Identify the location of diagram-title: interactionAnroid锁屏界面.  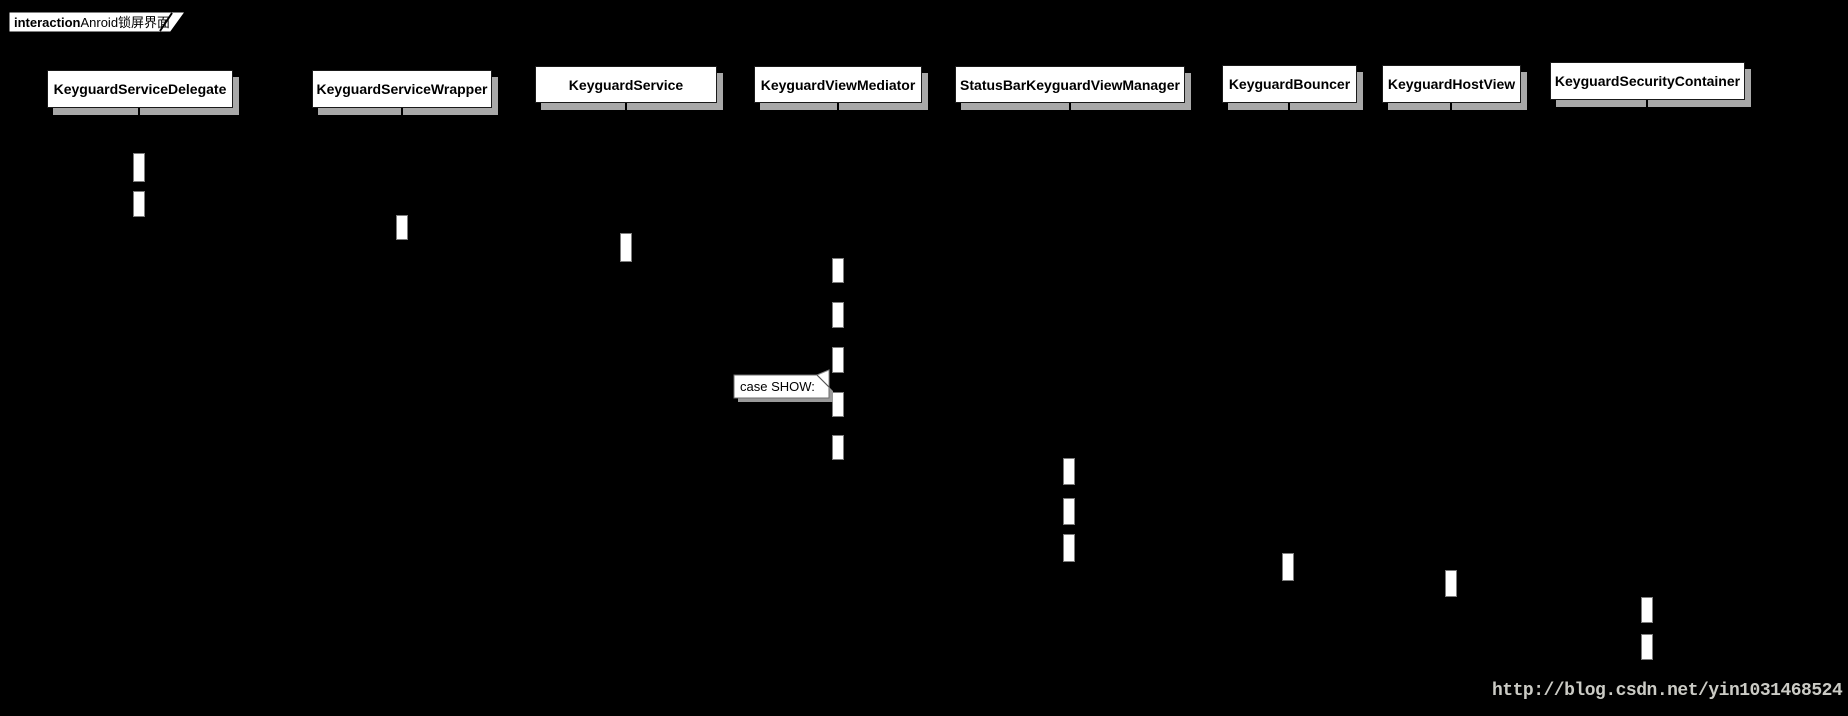
(92, 23).